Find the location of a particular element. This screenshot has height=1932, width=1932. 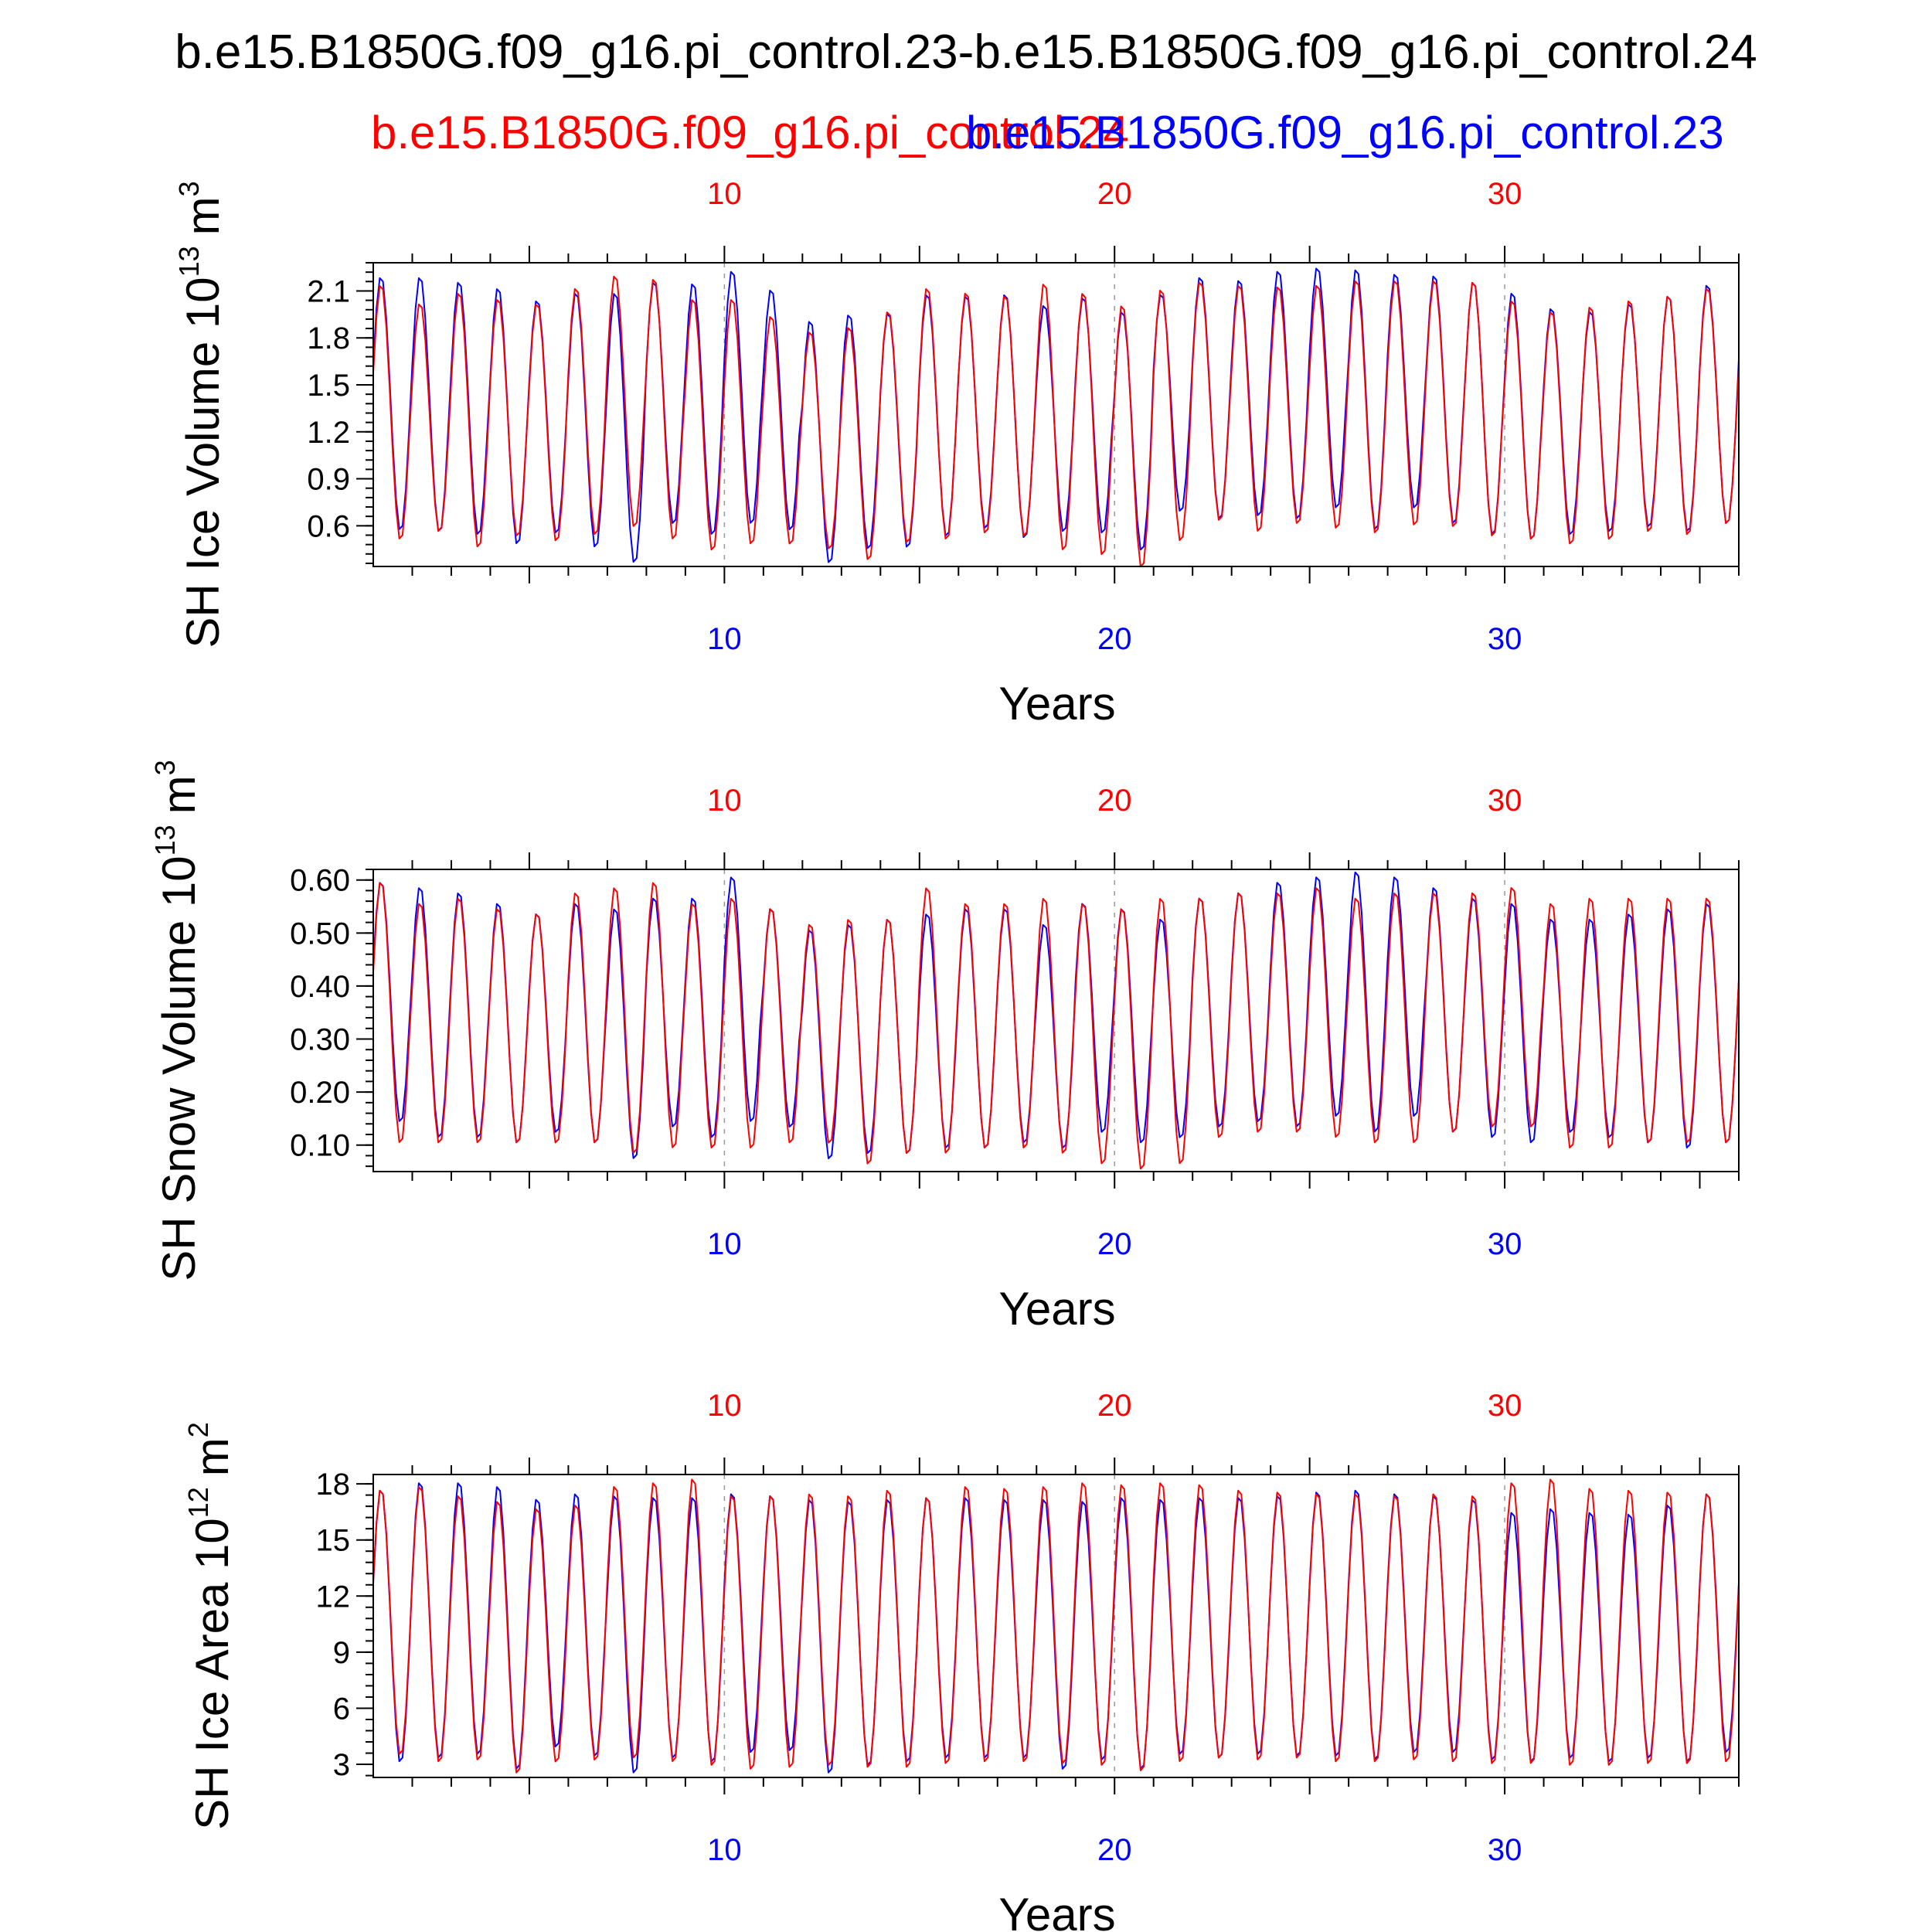

y-axis-title: SH Snow Volume 1013 m3 is located at coordinates (177, 1020).